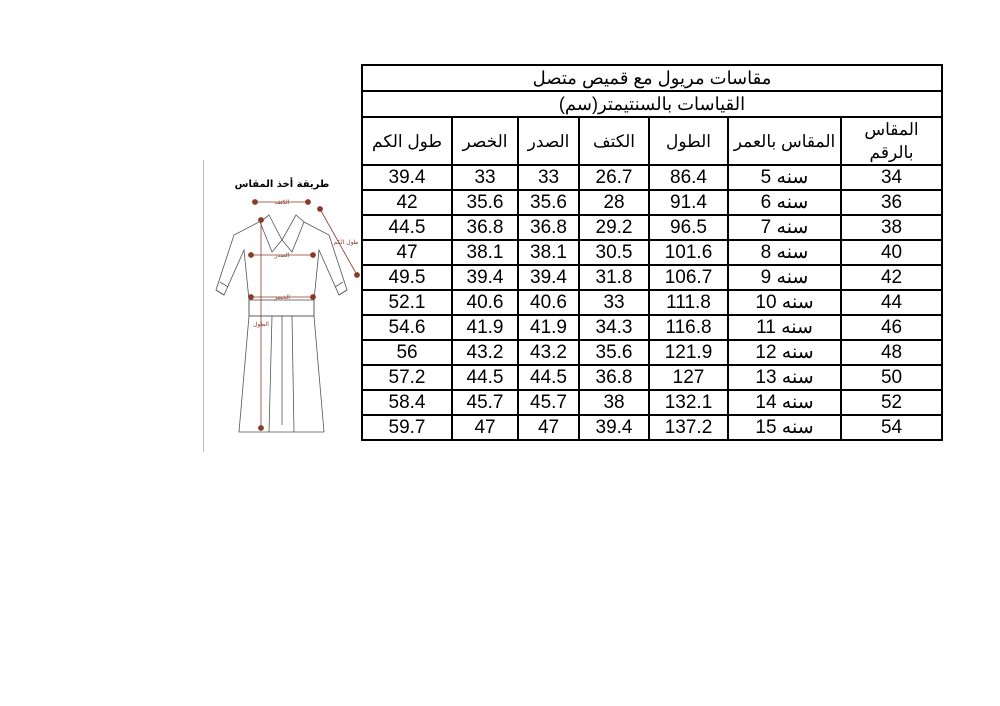 Image resolution: width=1000 pixels, height=706 pixels. Describe the element at coordinates (785, 377) in the screenshot. I see `table-cell: سنه 13` at that location.